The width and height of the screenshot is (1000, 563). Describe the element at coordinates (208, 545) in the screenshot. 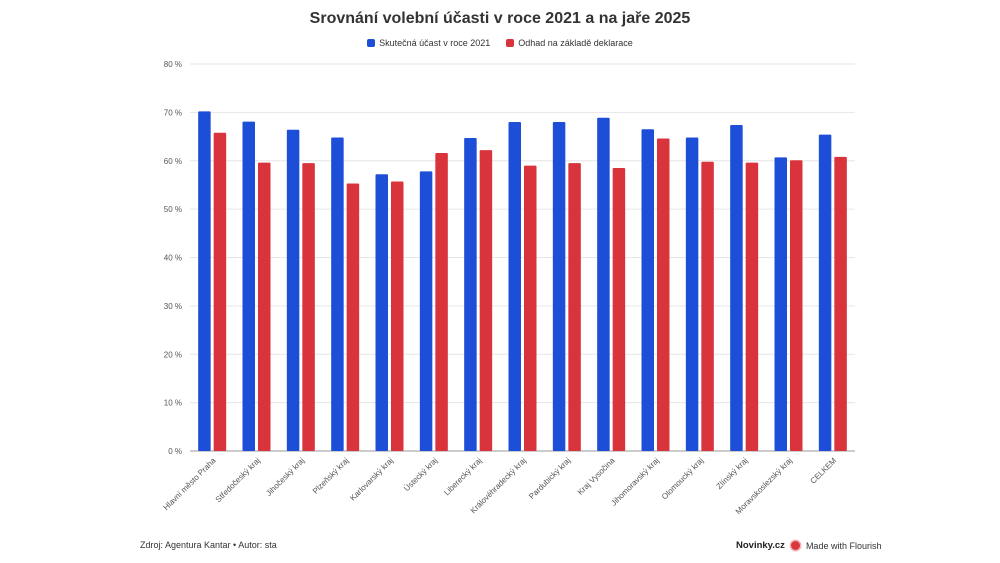

I see `source-credit: Zdroj: Agentura Kantar • Autor: sta` at that location.